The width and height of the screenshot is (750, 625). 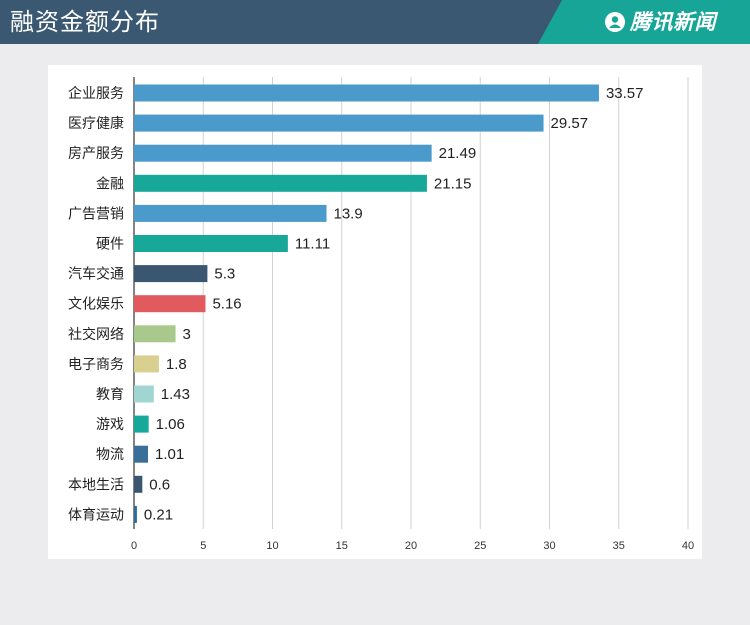 What do you see at coordinates (96, 365) in the screenshot?
I see `category-label: 电子商务` at bounding box center [96, 365].